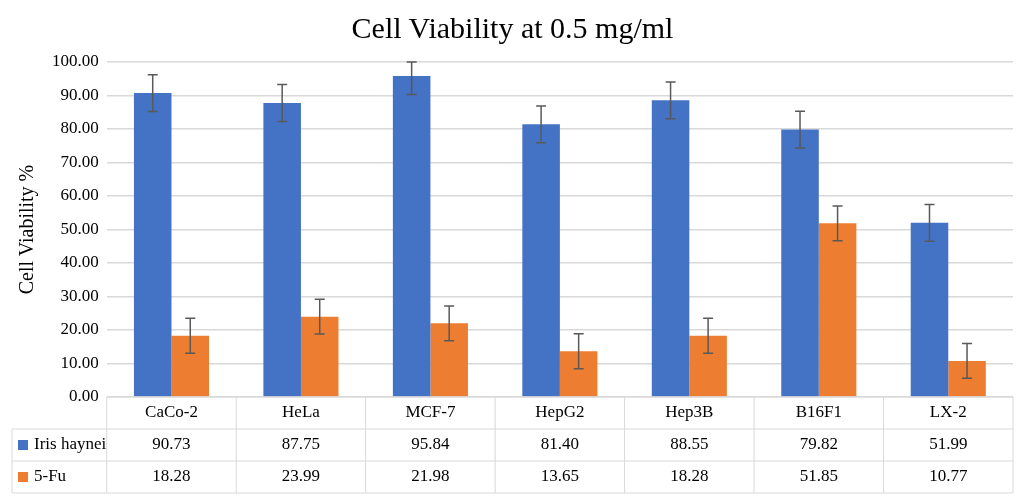 This screenshot has height=503, width=1027. I want to click on y-tick-label: 100.00, so click(75, 61).